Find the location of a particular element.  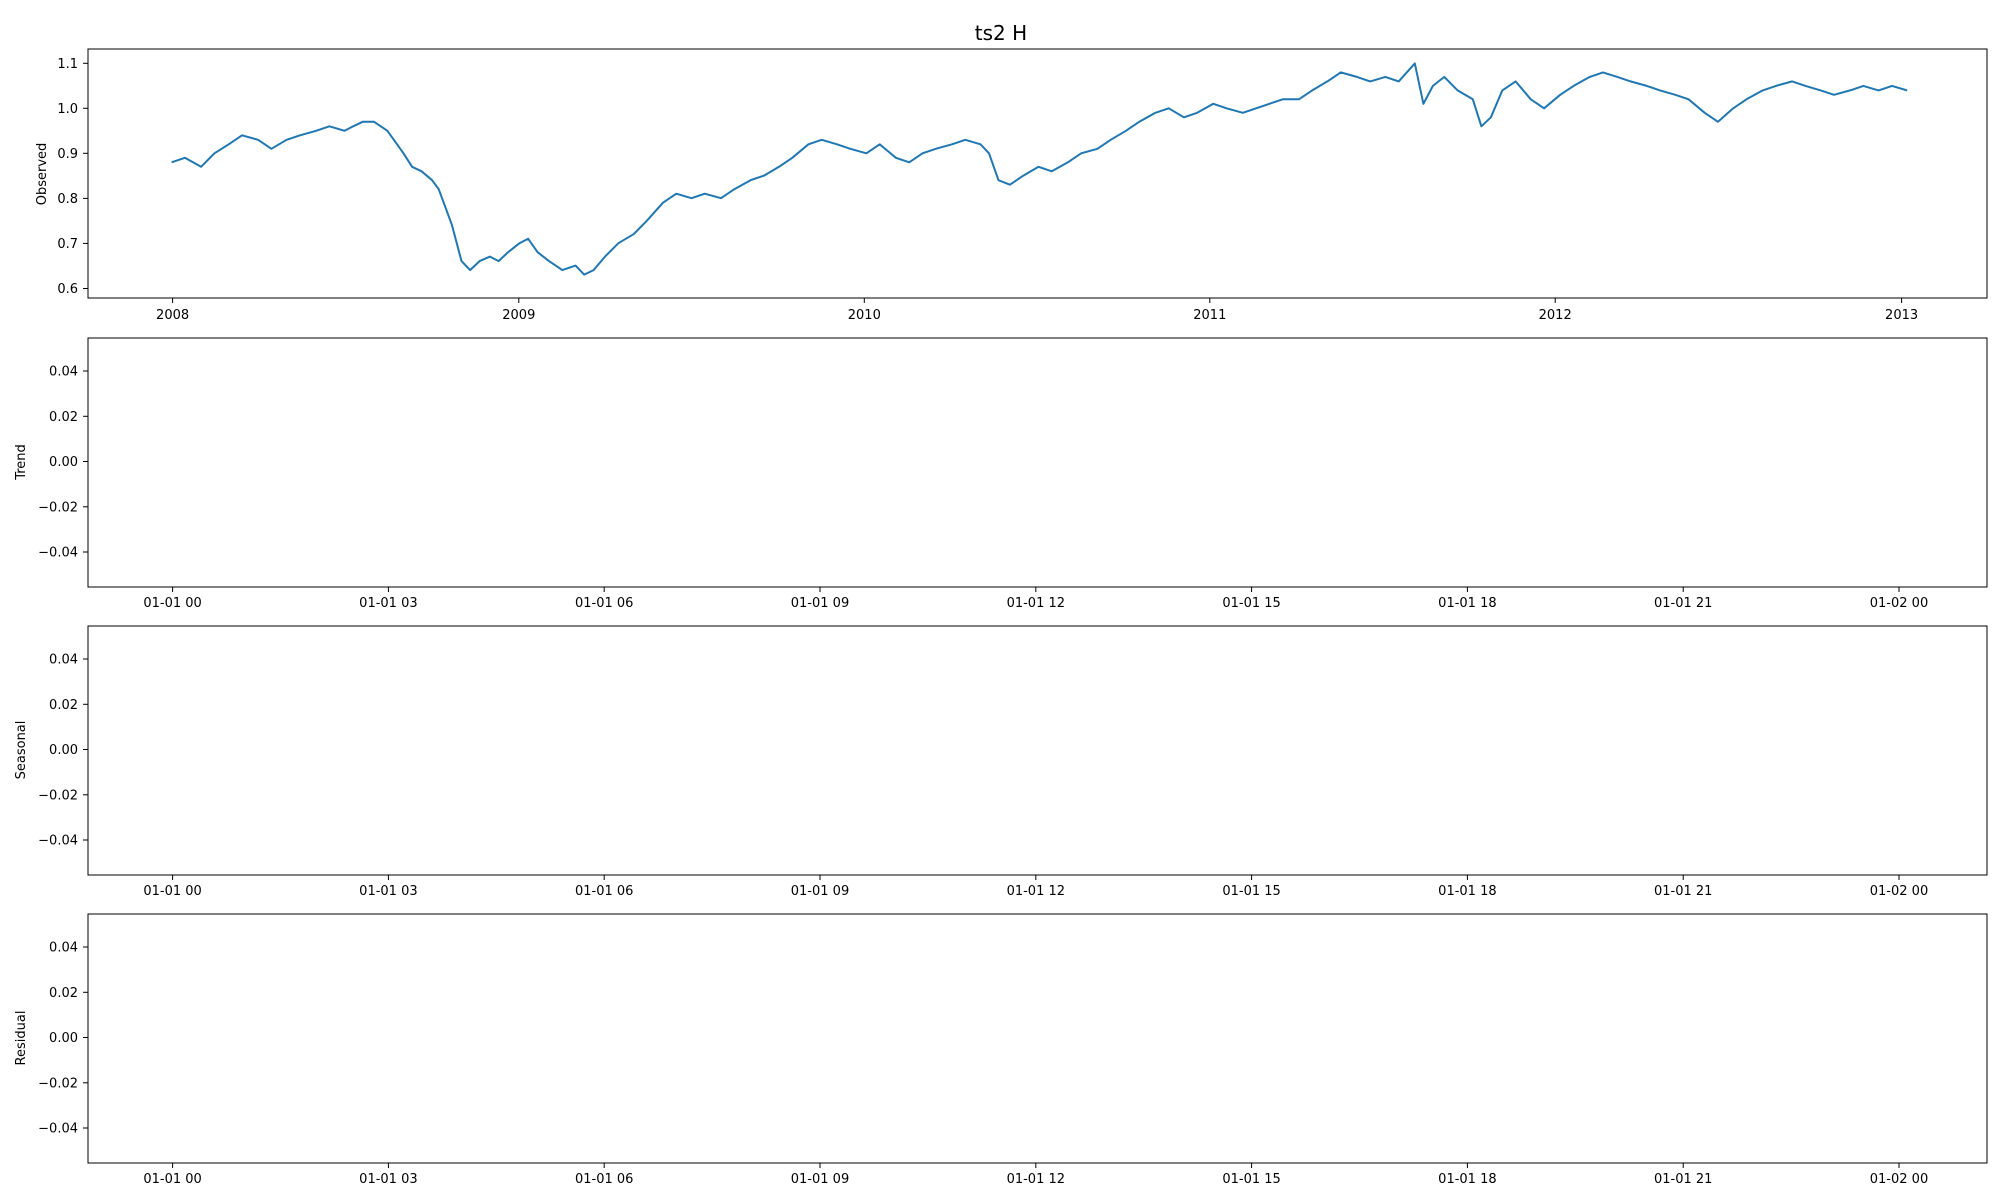

y-axis-label: Residual is located at coordinates (21, 1038).